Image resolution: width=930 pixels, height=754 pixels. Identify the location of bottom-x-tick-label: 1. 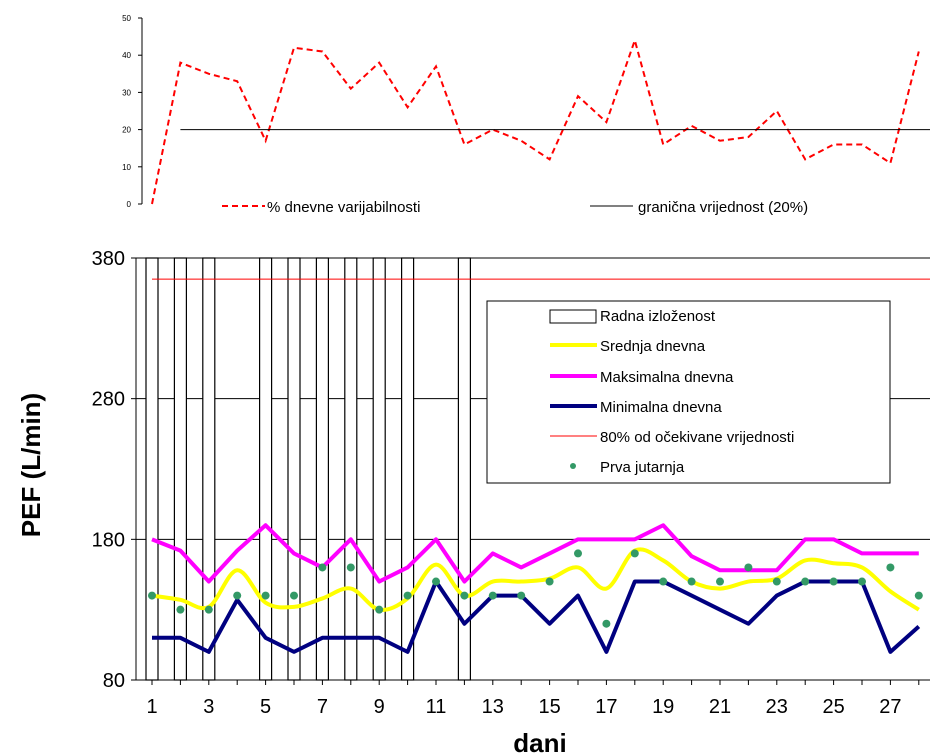
(151, 707).